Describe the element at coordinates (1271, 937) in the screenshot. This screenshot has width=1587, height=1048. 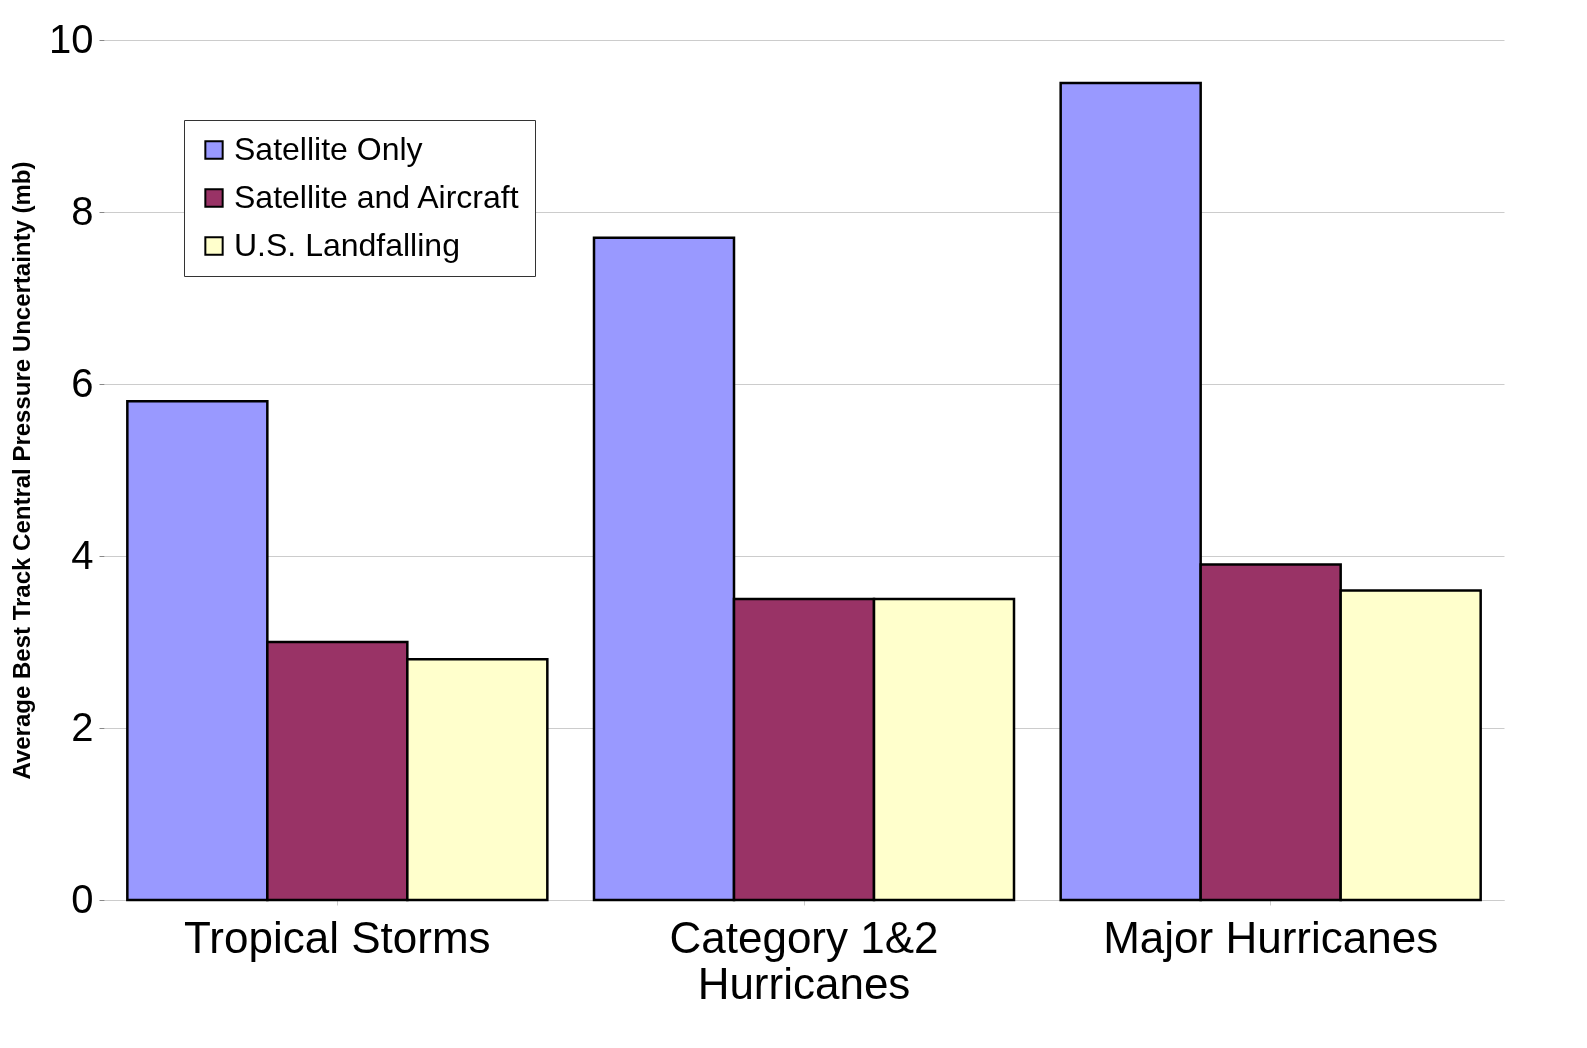
I see `x-tick-label: Major Hurricanes` at that location.